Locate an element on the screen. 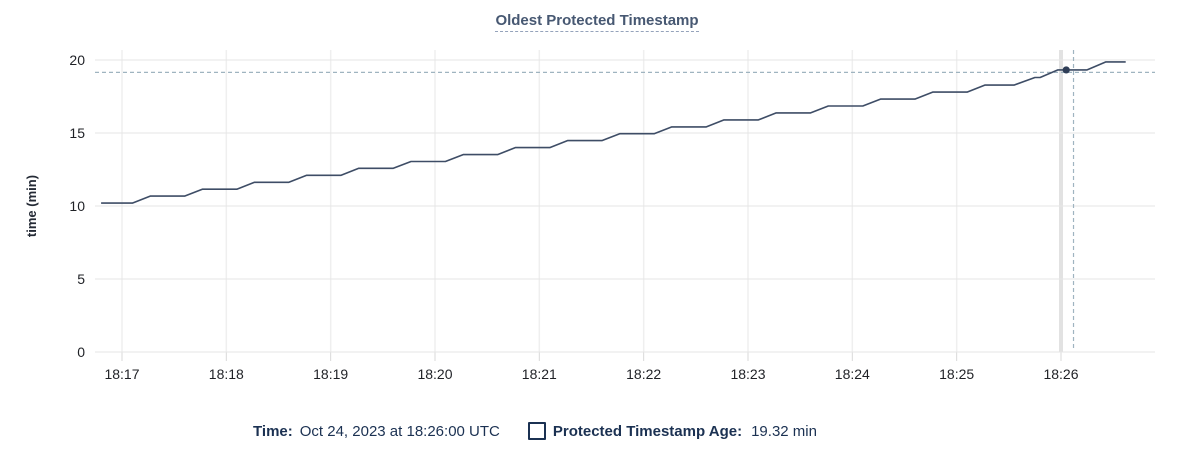  x-tick-label: 18:22 is located at coordinates (643, 374).